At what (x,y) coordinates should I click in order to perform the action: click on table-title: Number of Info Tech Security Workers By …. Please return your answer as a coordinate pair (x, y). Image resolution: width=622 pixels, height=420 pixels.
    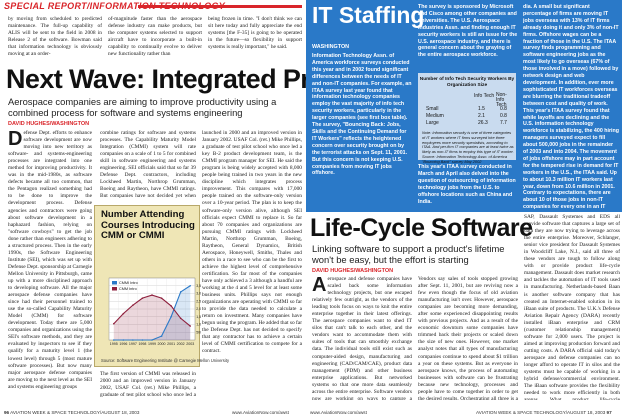
    Looking at the image, I should click on (467, 82).